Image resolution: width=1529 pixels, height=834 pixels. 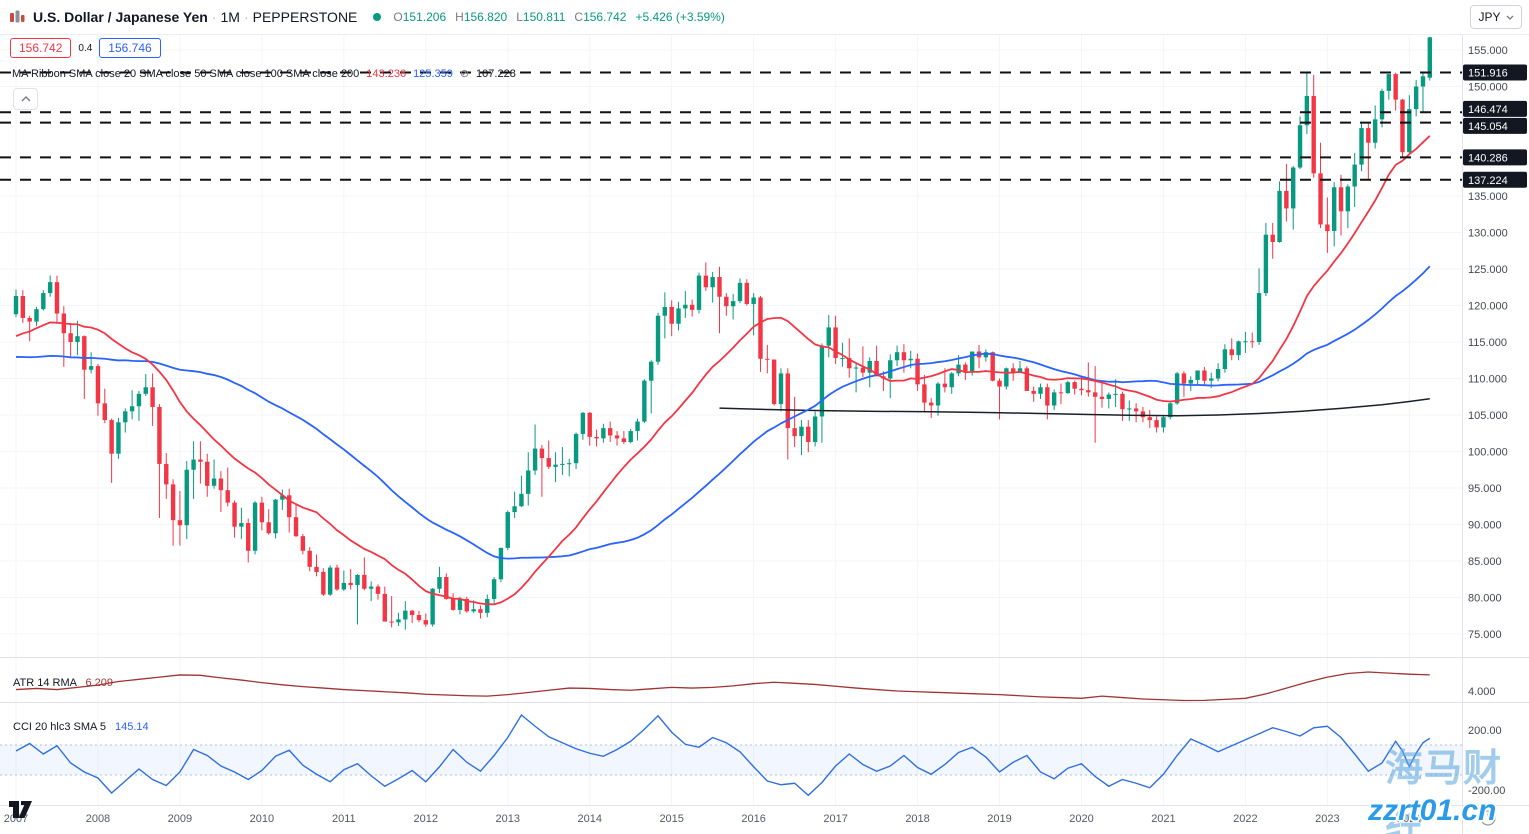 I want to click on svg-text: 115.000, so click(x=1487, y=343).